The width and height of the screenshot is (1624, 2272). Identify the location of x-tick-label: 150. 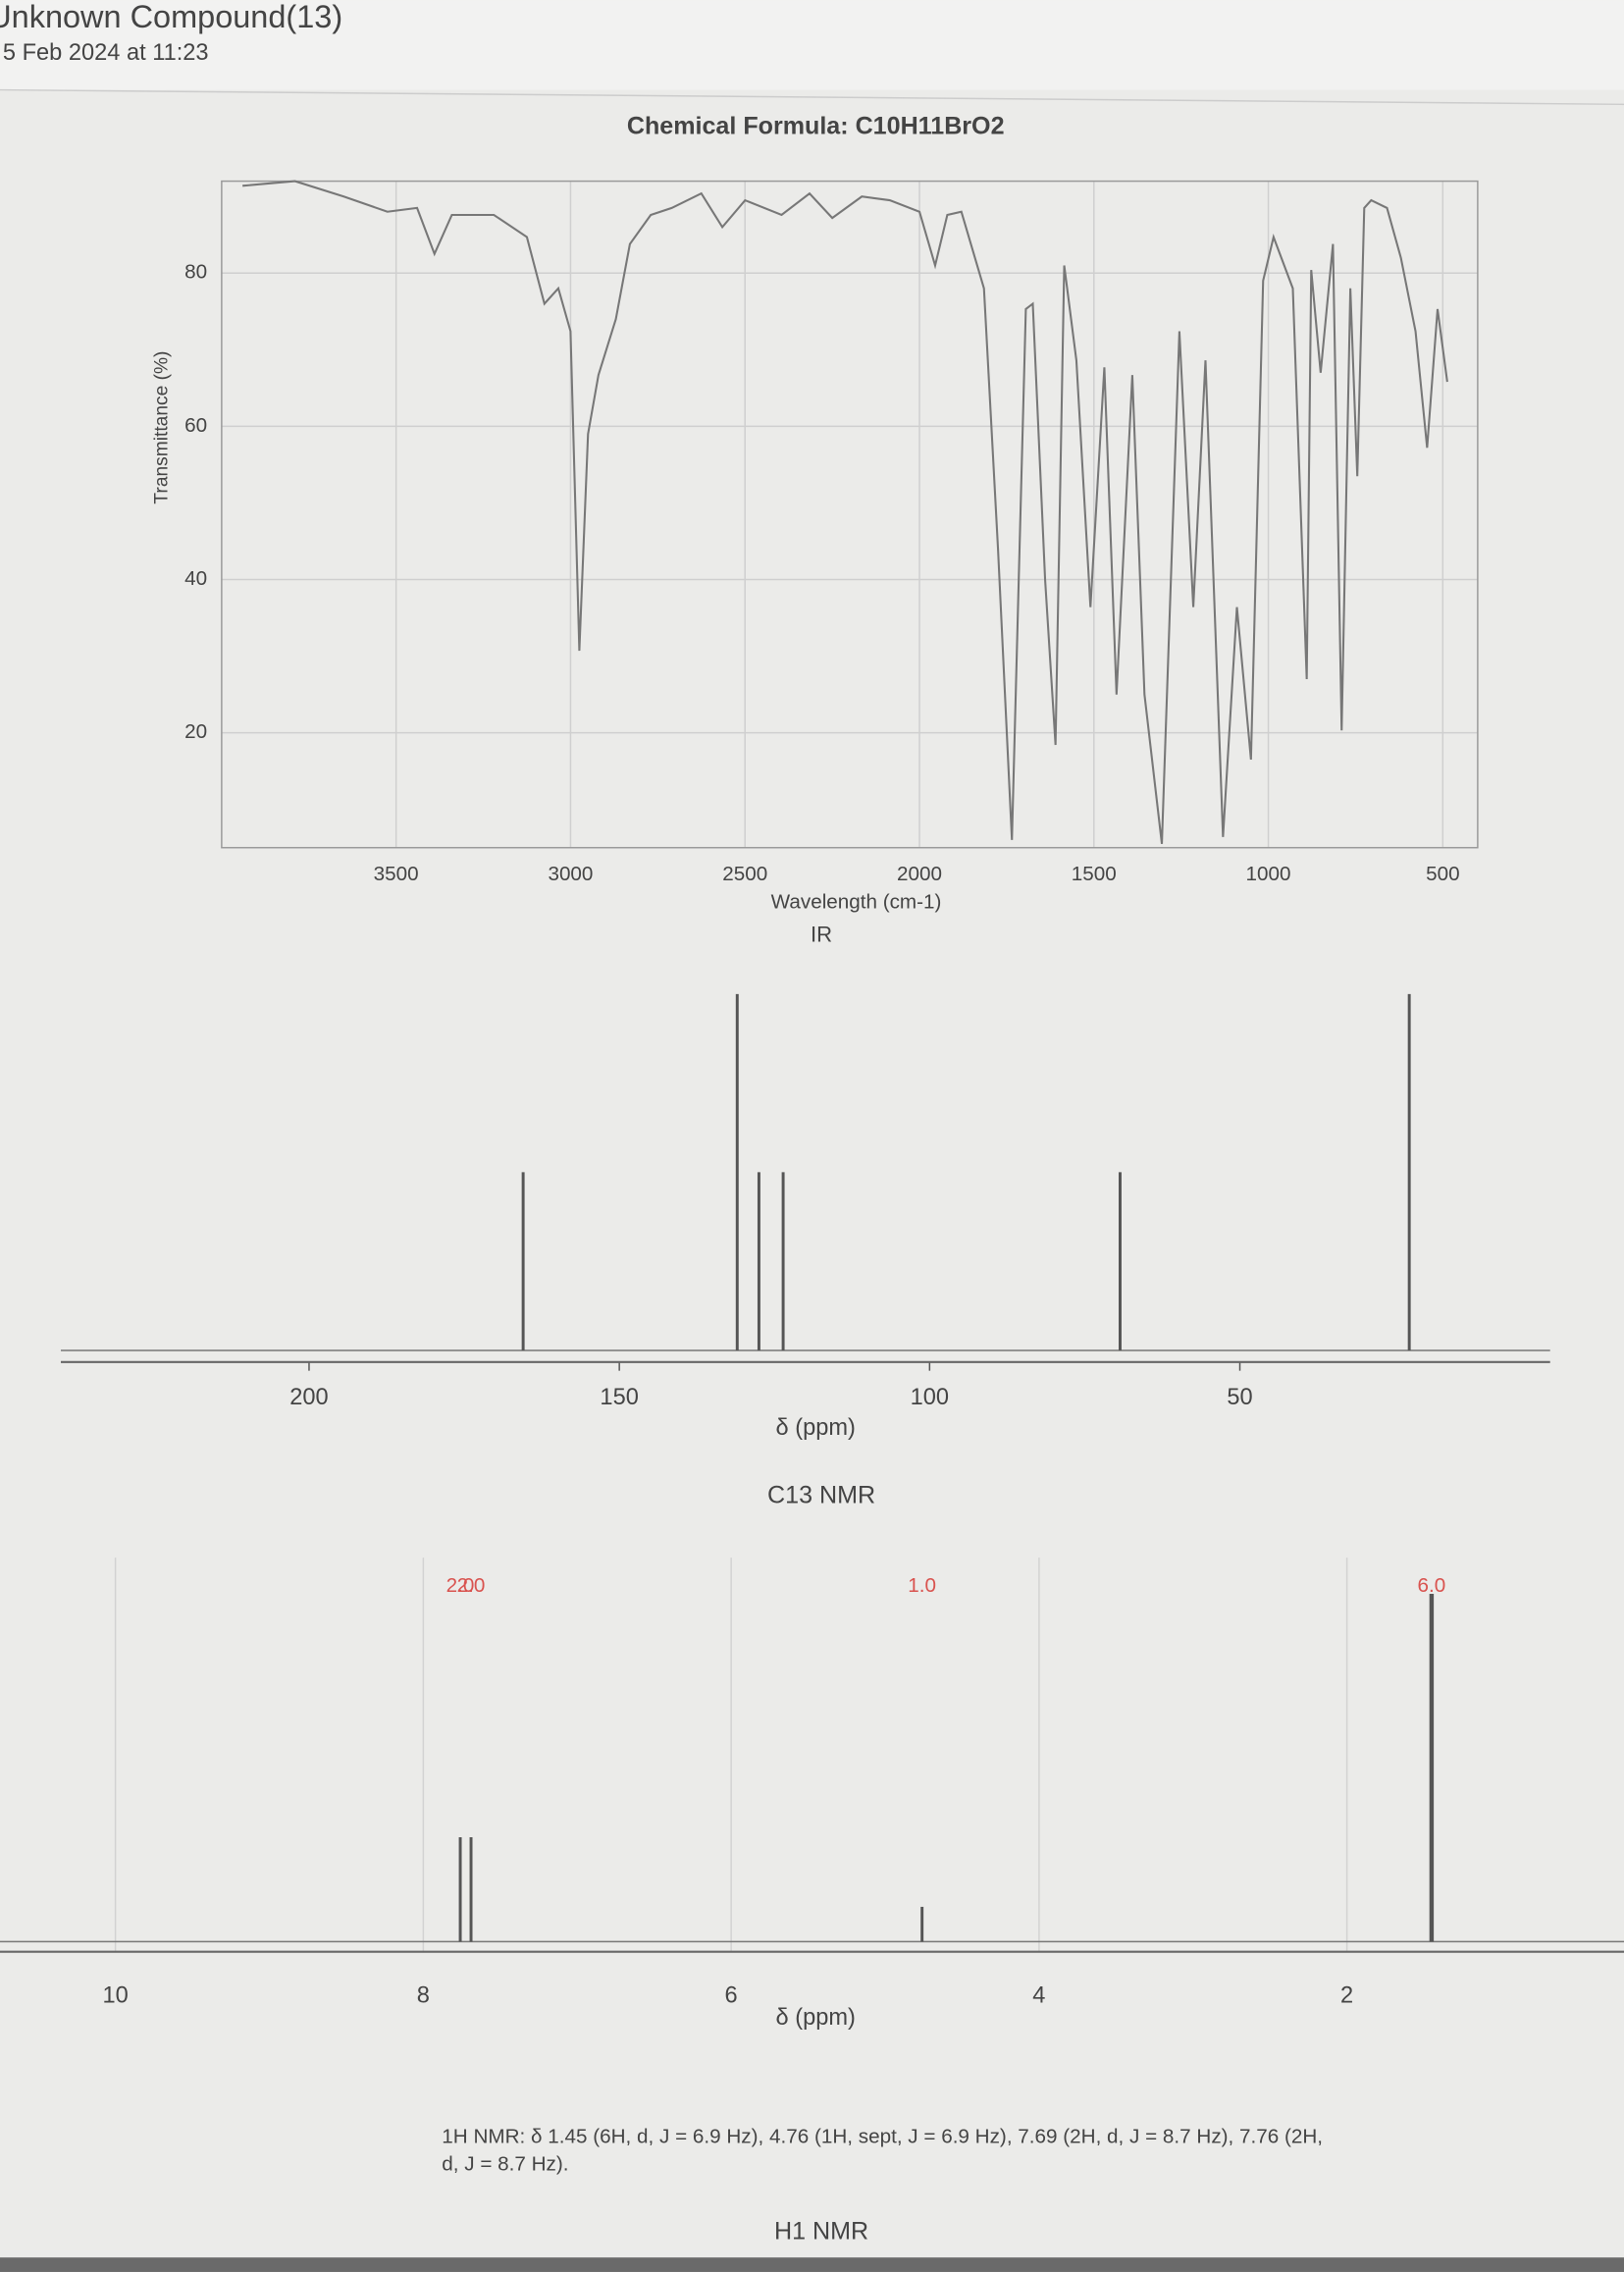
(619, 1398).